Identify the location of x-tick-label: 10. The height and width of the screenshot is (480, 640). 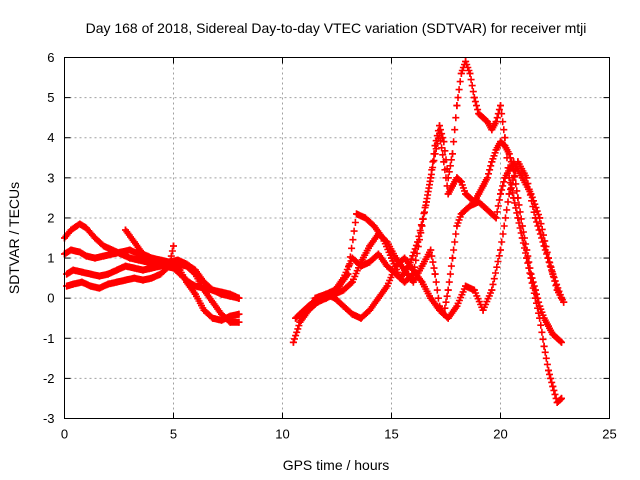
(282, 434).